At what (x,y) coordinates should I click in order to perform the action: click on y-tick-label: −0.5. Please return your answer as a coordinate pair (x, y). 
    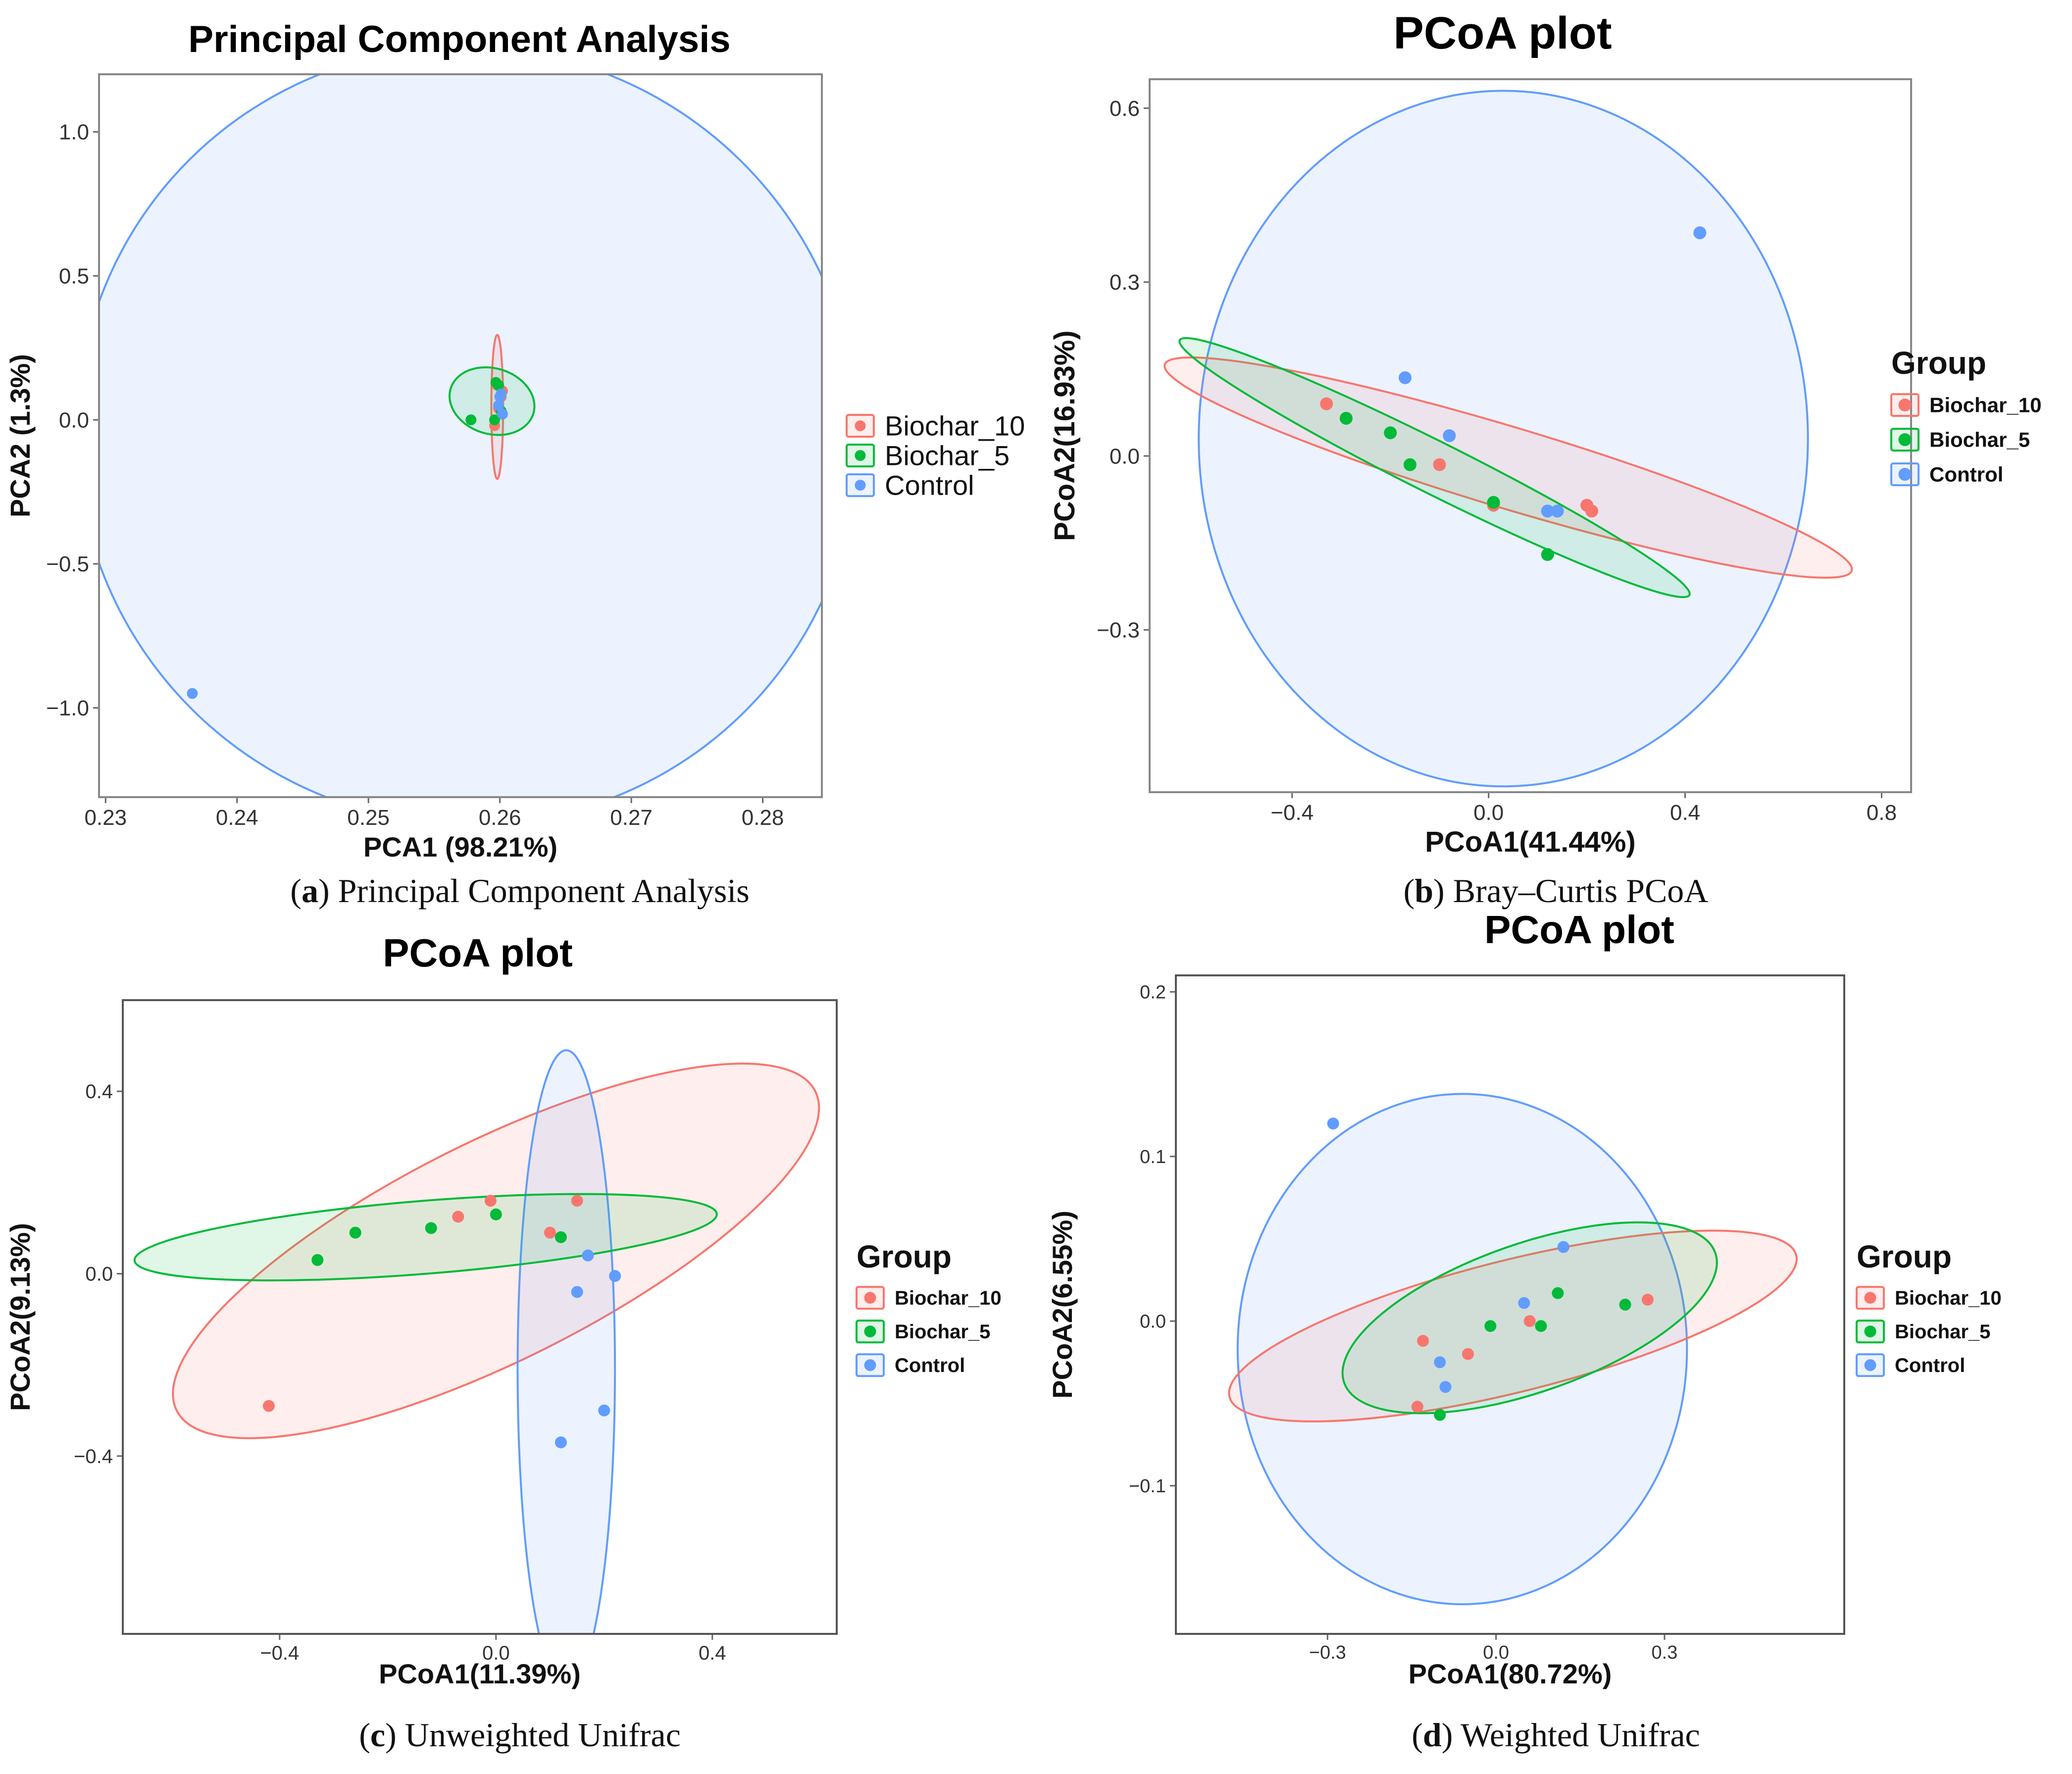
    Looking at the image, I should click on (67, 564).